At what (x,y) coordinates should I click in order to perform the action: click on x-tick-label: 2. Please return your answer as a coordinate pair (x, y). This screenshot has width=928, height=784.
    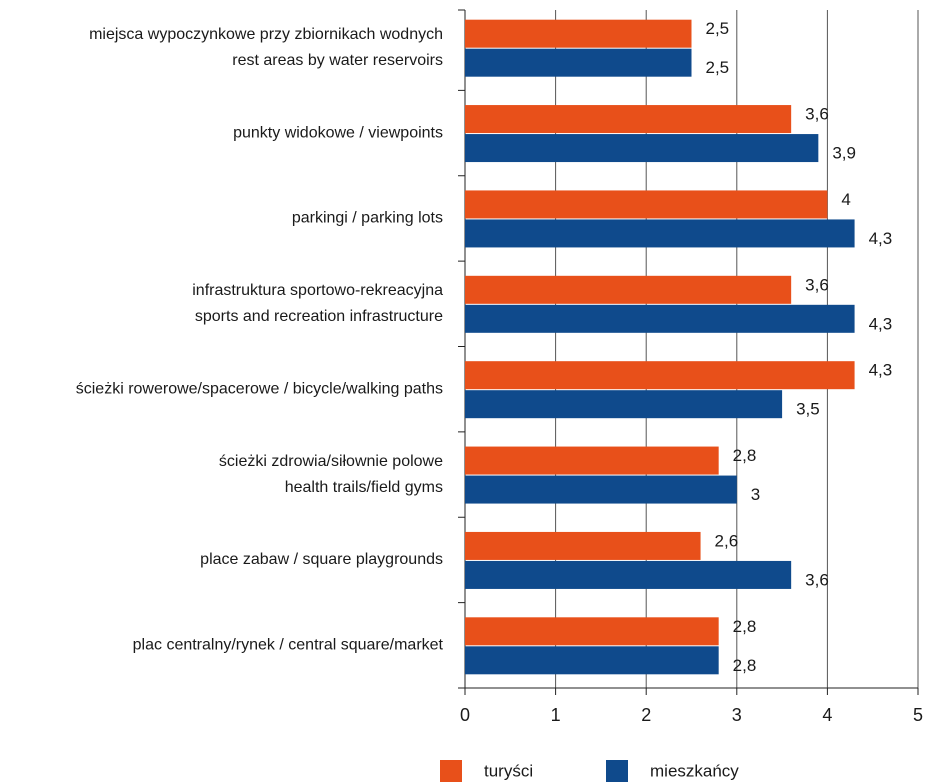
    Looking at the image, I should click on (646, 715).